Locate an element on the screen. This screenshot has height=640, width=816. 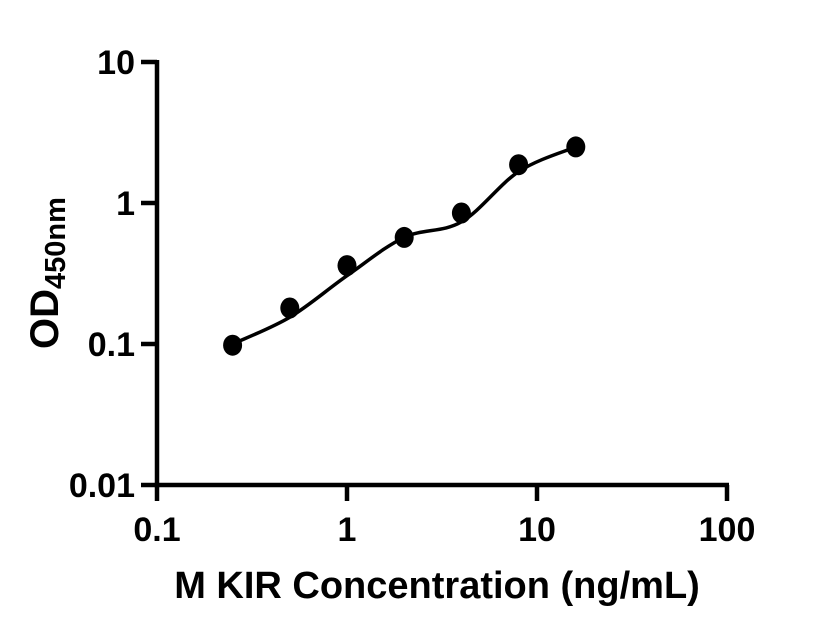
y-axis-tick-label: 1 is located at coordinates (125, 204).